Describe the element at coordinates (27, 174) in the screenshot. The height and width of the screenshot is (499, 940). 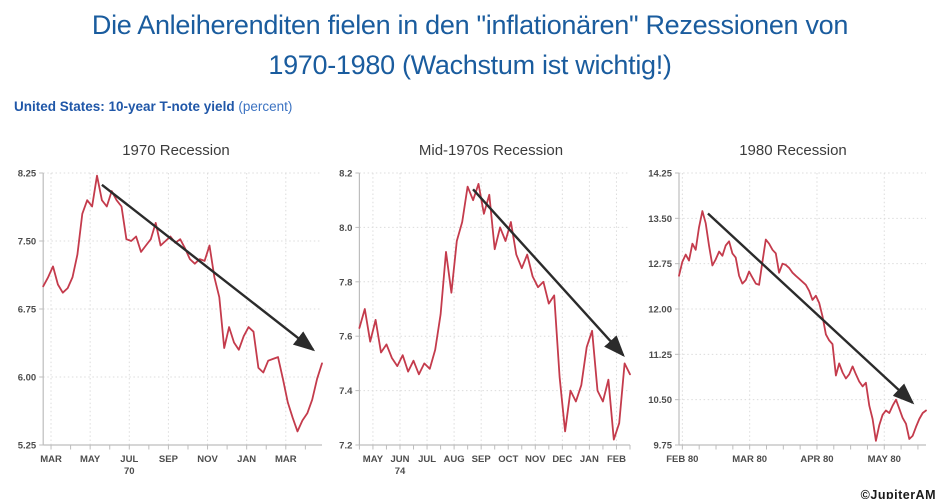
I see `y-tick-label: 8.25` at that location.